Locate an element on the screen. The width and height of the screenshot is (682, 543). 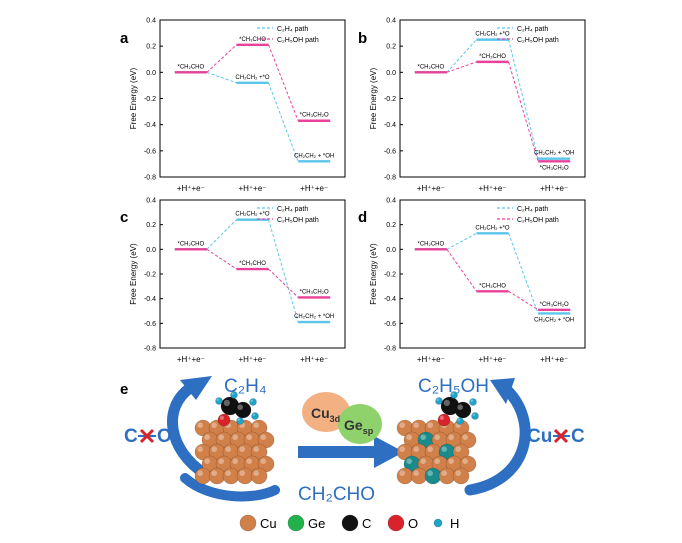
o-atom-highlight is located at coordinates (221, 417).